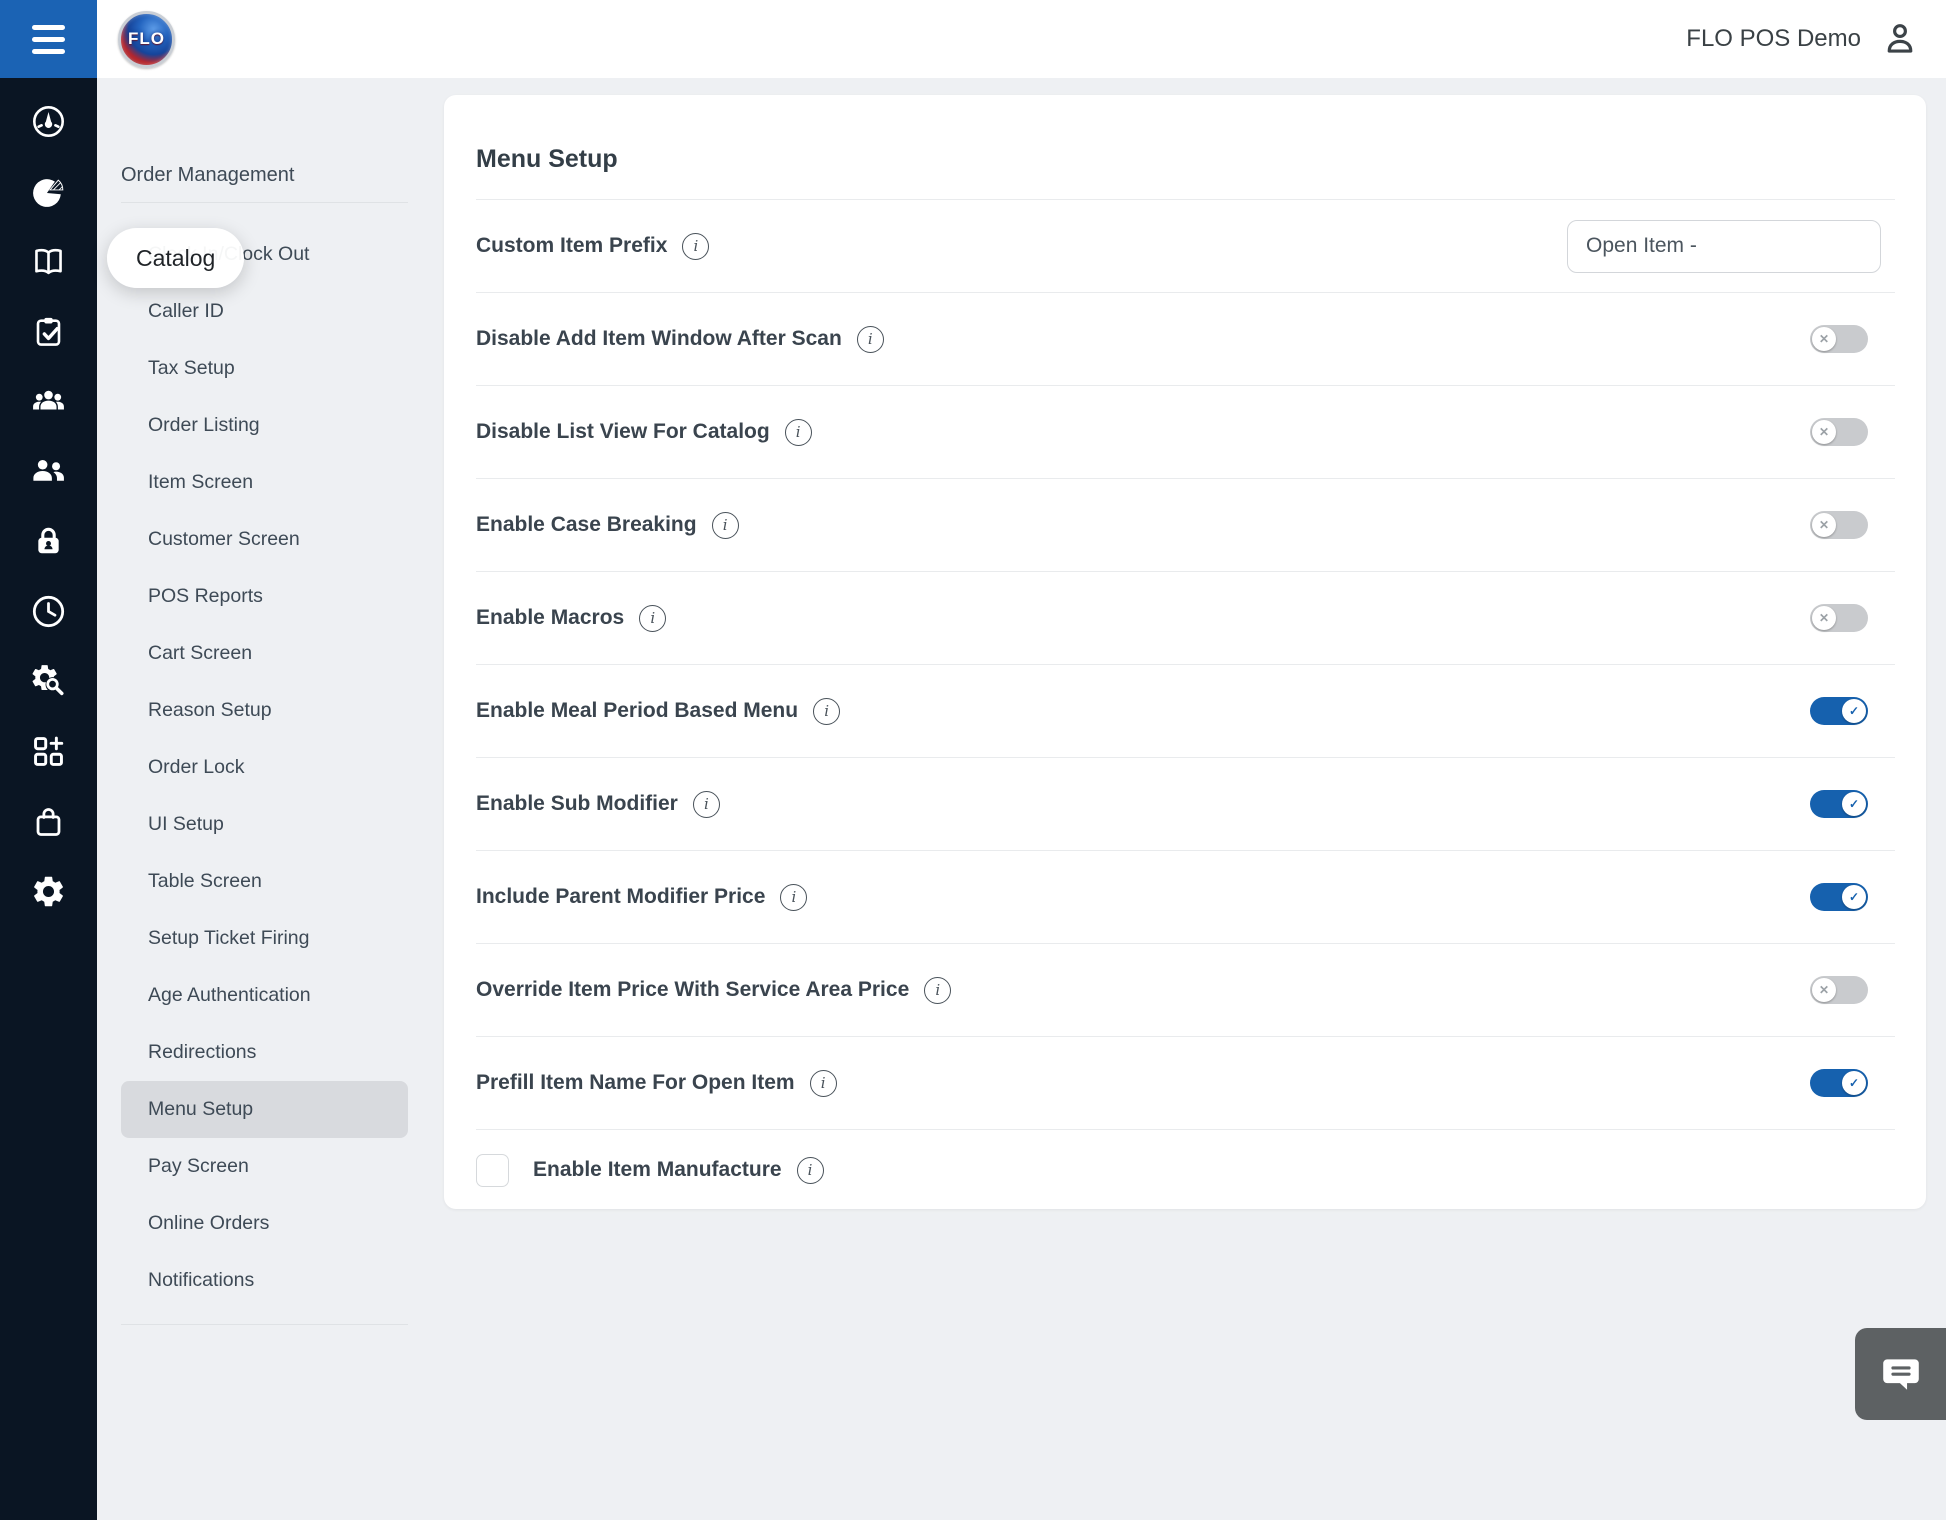  I want to click on icon-rail, so click(48, 760).